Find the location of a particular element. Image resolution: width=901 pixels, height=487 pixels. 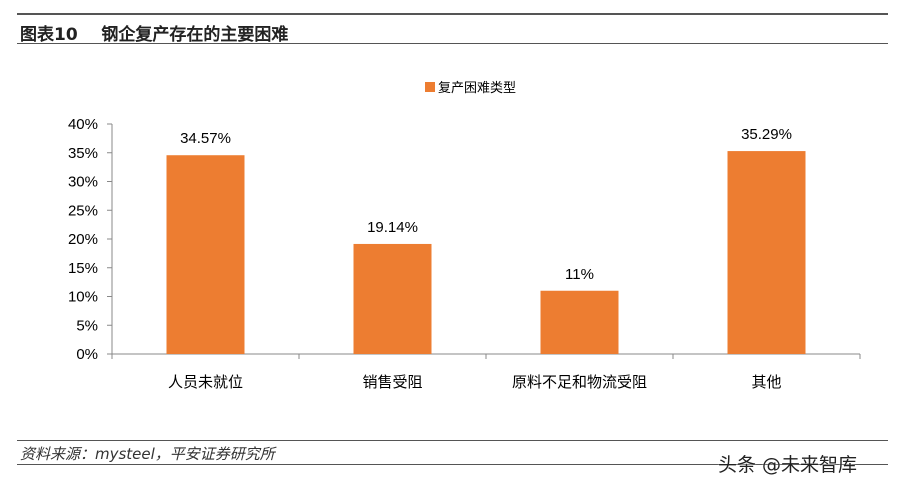

legend-swatch is located at coordinates (430, 87).